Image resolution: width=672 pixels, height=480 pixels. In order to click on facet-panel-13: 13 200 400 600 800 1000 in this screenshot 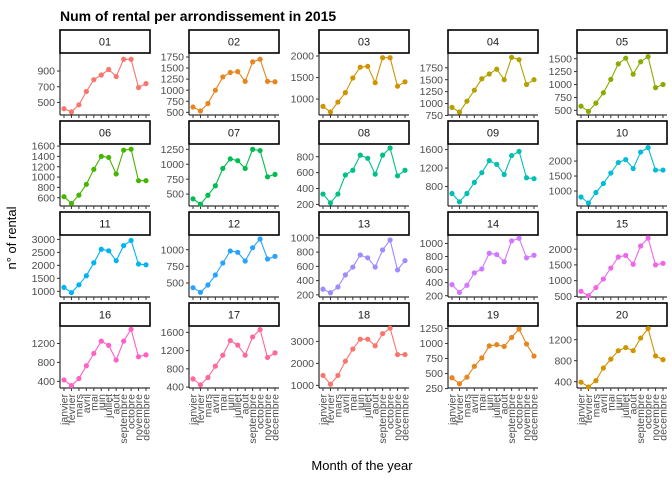, I will do `click(350, 256)`.